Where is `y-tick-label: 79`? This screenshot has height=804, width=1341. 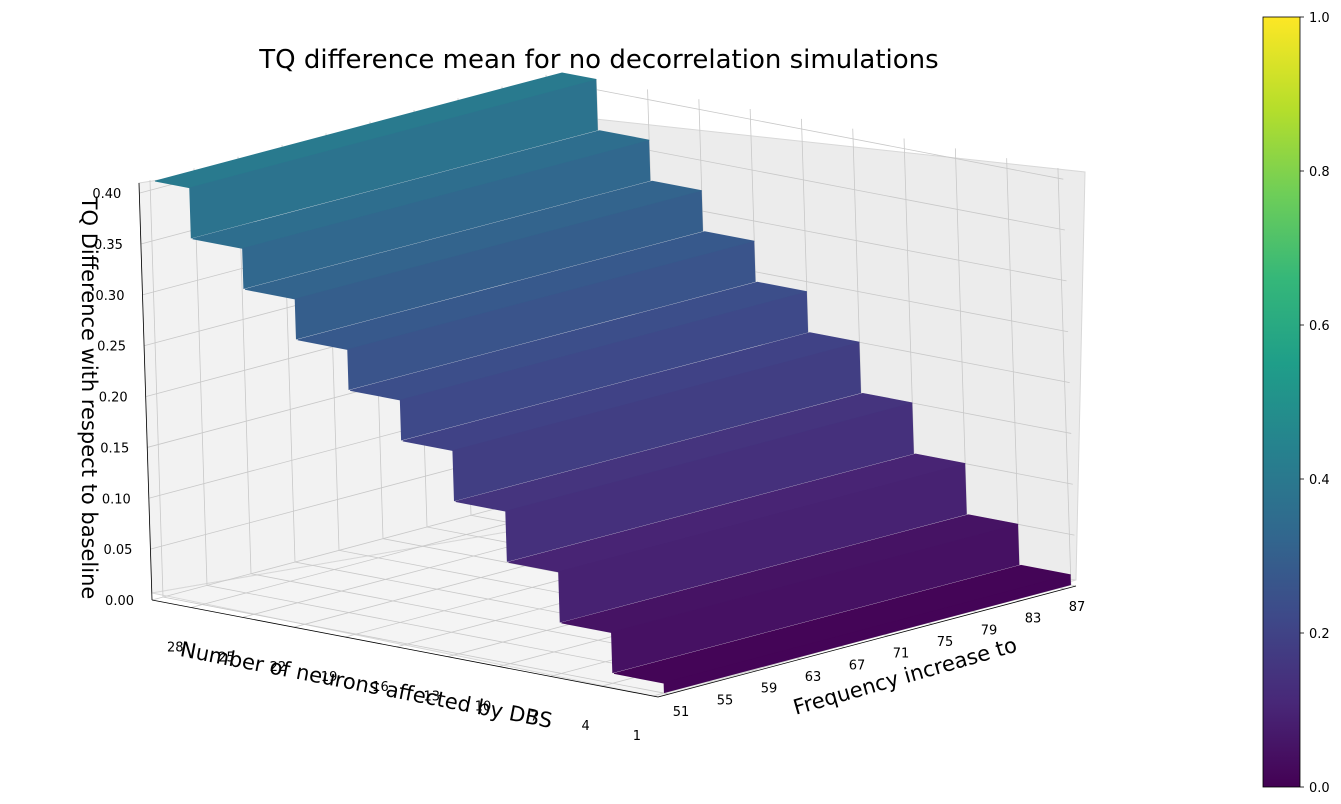 y-tick-label: 79 is located at coordinates (989, 630).